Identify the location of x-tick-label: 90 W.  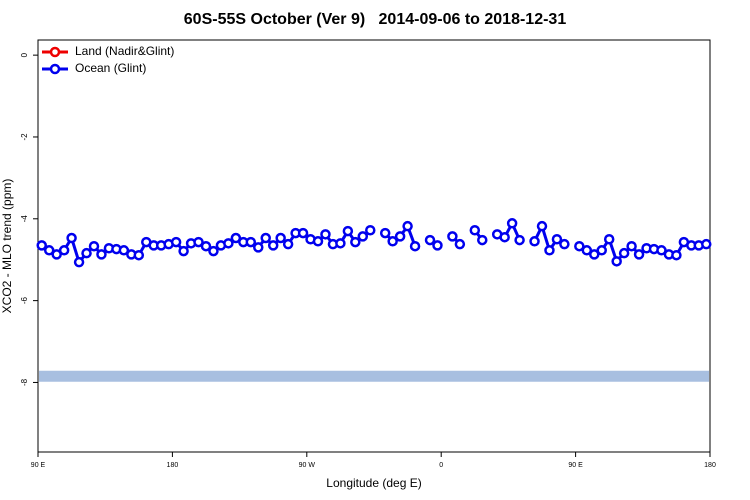
(307, 465).